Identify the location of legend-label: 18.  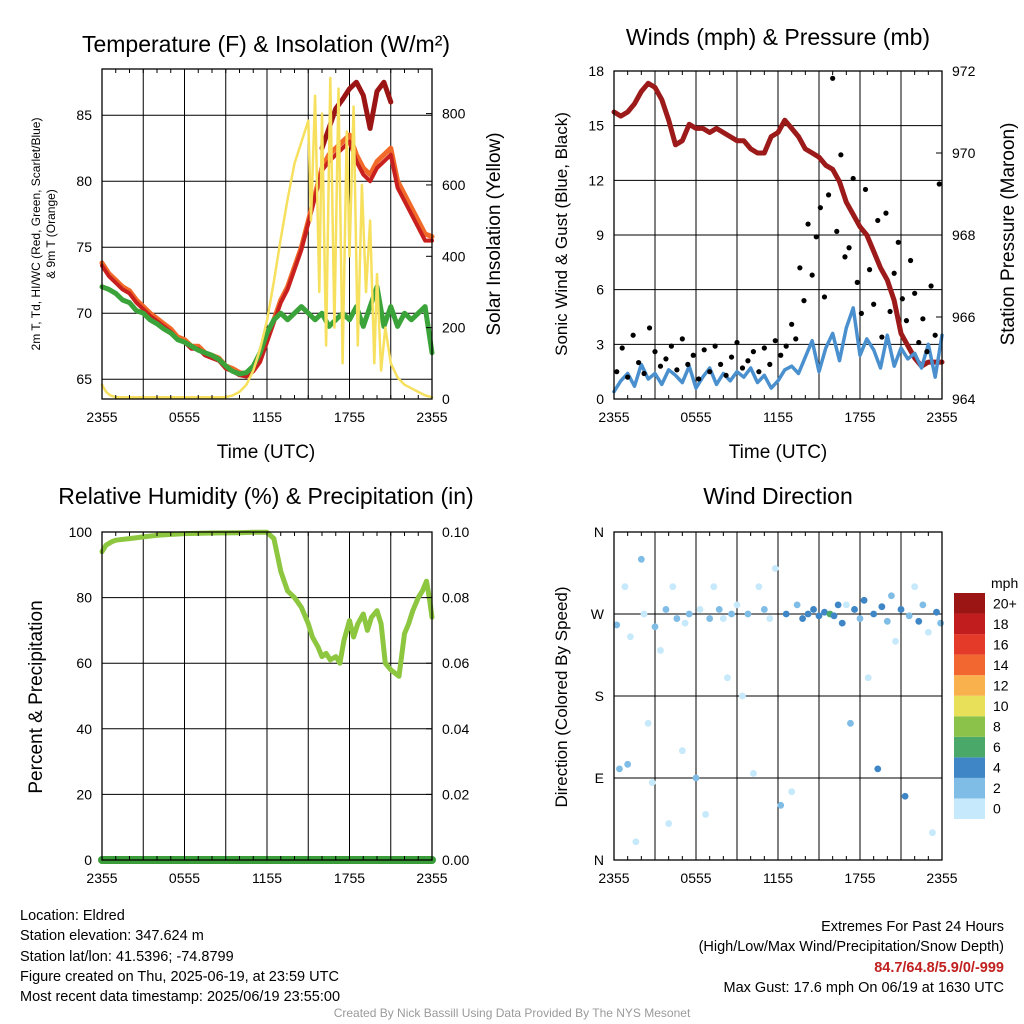
(1001, 624).